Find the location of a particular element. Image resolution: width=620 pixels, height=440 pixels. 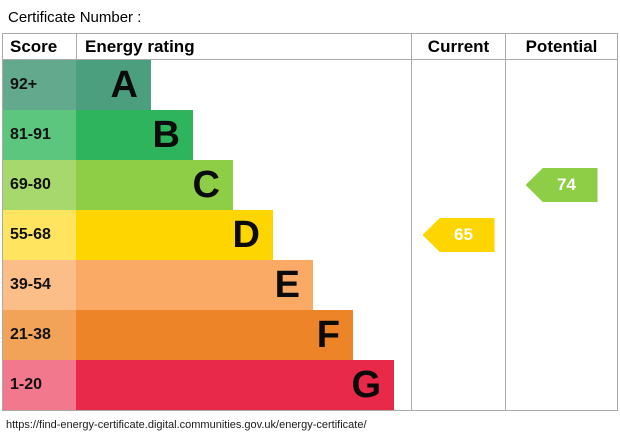

potential-arrow: 74 is located at coordinates (561, 185).